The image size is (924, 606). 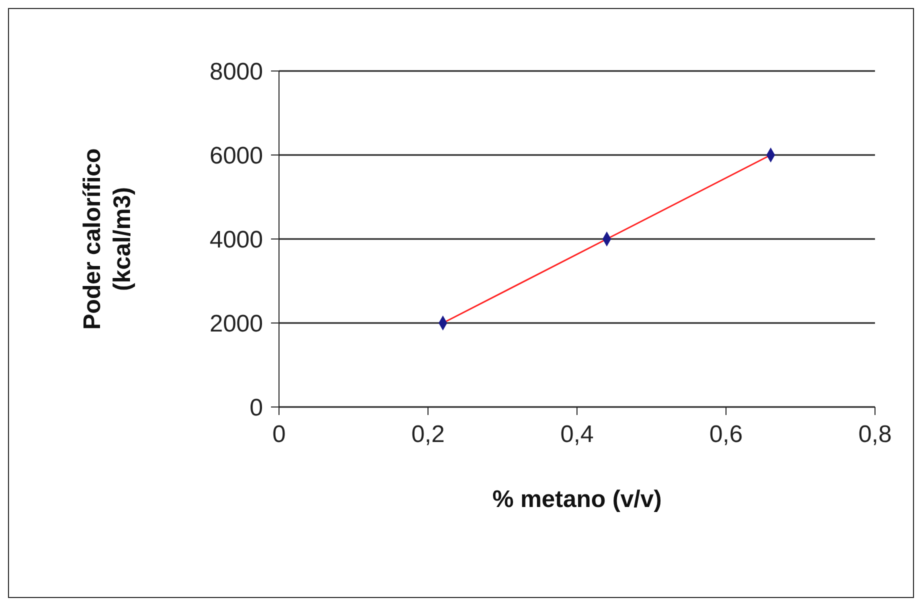 I want to click on x-tick-label: 0,4, so click(x=577, y=434).